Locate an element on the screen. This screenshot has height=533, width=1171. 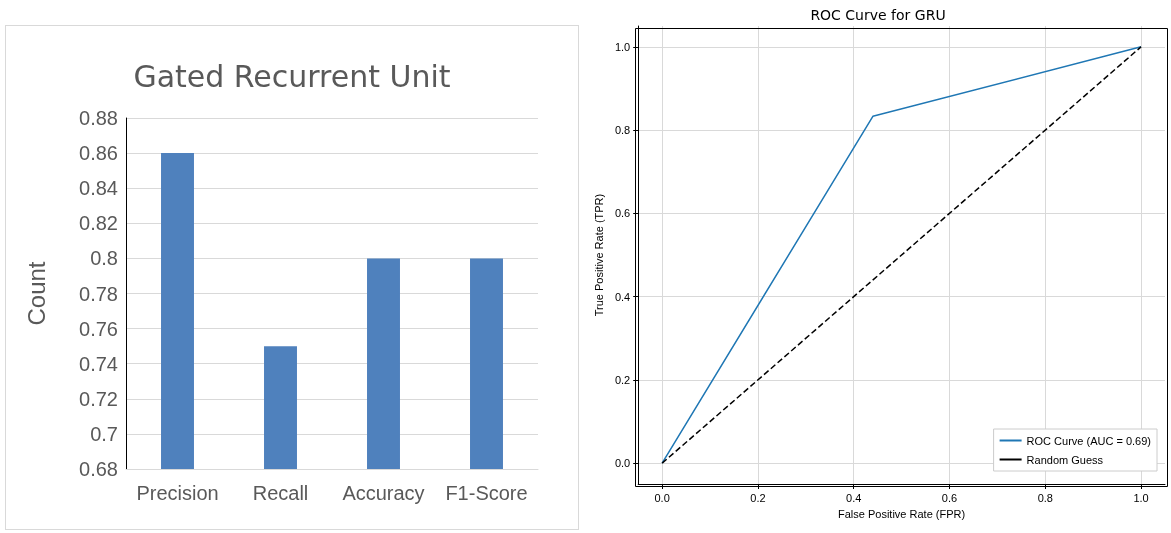
chart-title: Gated Recurrent Unit is located at coordinates (292, 76).